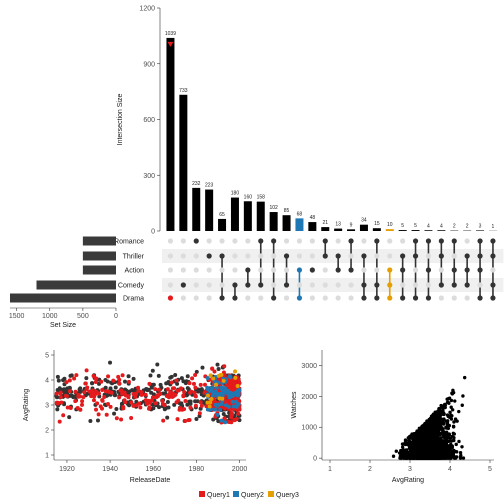 The width and height of the screenshot is (504, 504). Describe the element at coordinates (480, 226) in the screenshot. I see `bar-value-label: 3` at that location.